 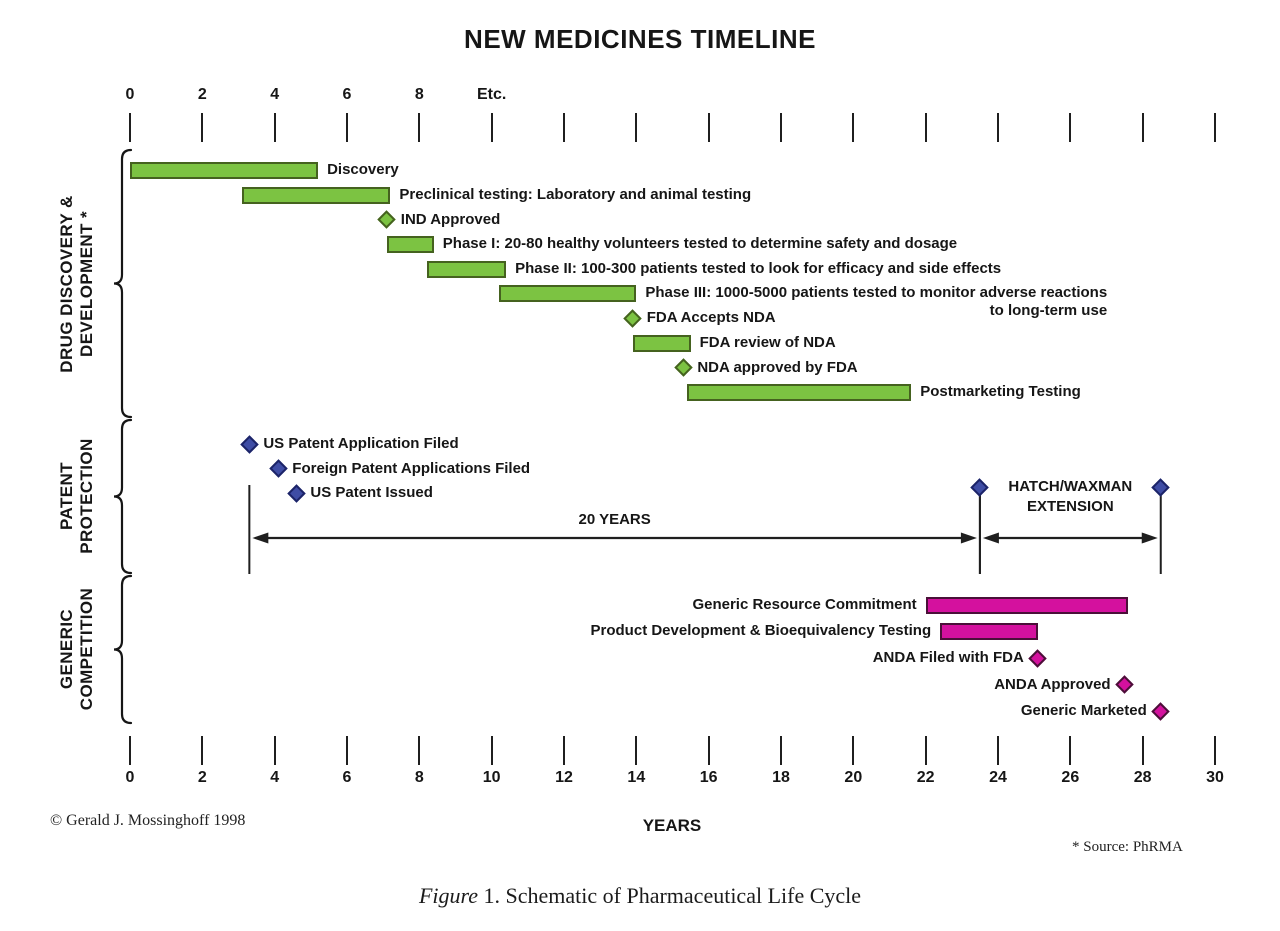 What do you see at coordinates (275, 777) in the screenshot?
I see `bottom-axis-tick-label: 4` at bounding box center [275, 777].